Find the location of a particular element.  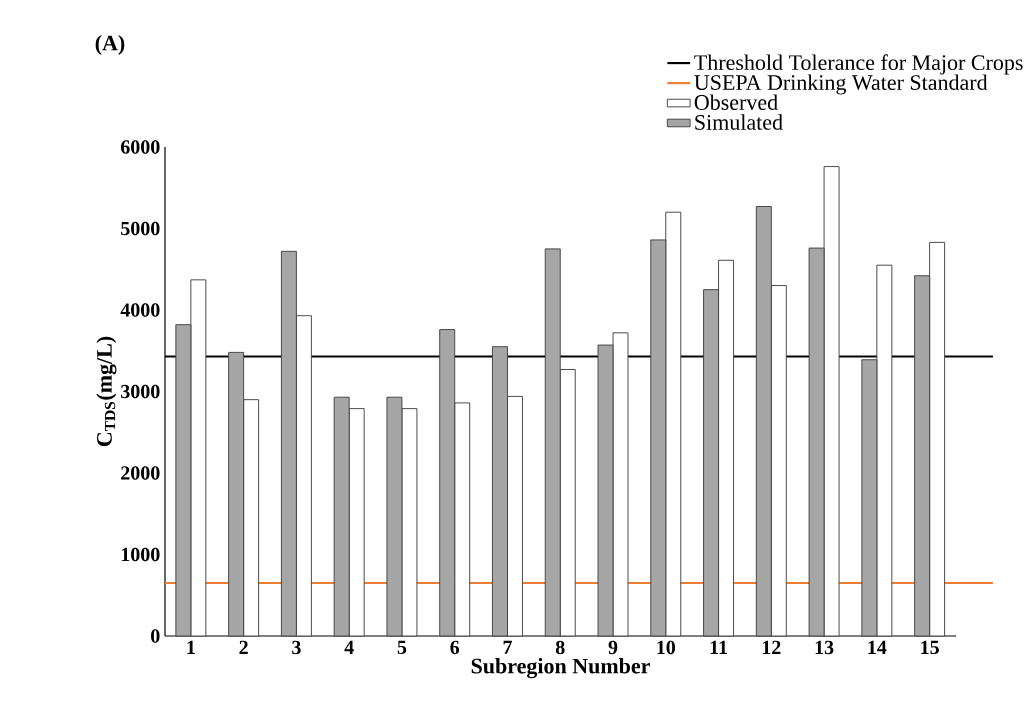

y-tick-label: 5000 is located at coordinates (140, 228).